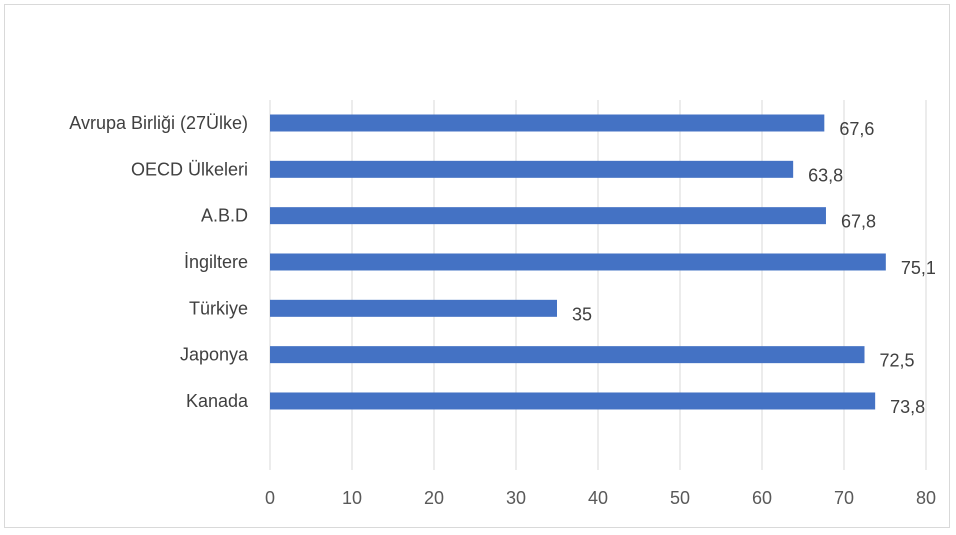  What do you see at coordinates (680, 498) in the screenshot?
I see `x-tick-label: 50` at bounding box center [680, 498].